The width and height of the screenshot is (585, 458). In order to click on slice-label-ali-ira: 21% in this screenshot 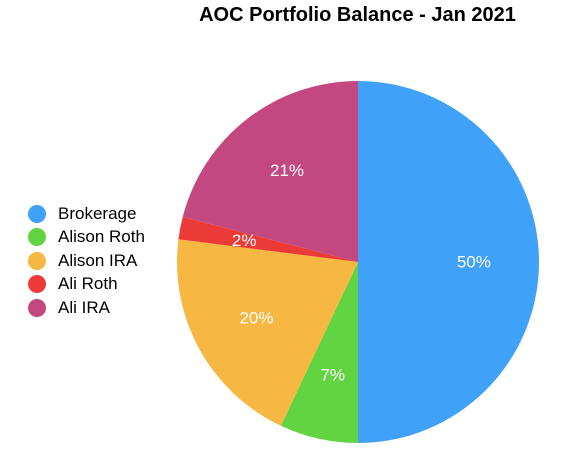, I will do `click(287, 170)`.